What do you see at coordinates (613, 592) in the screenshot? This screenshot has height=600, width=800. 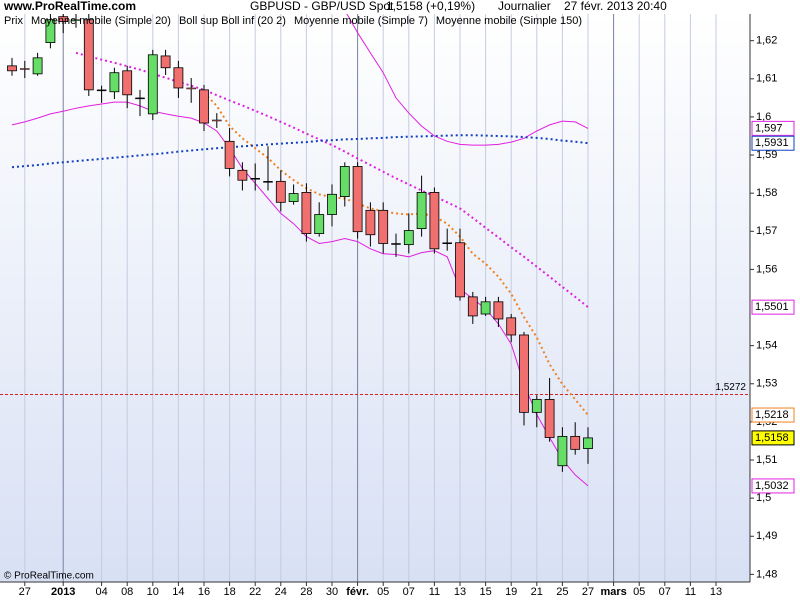 I see `x-tick-label: mars` at bounding box center [613, 592].